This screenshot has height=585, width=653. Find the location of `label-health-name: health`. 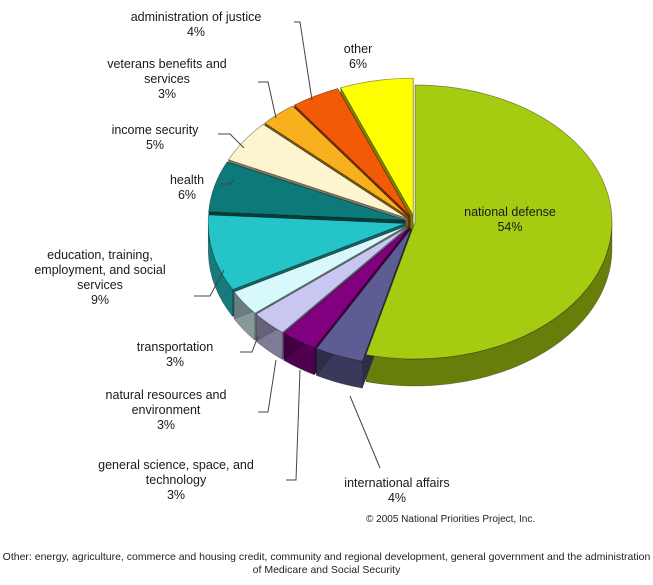

label-health-name: health is located at coordinates (187, 180).